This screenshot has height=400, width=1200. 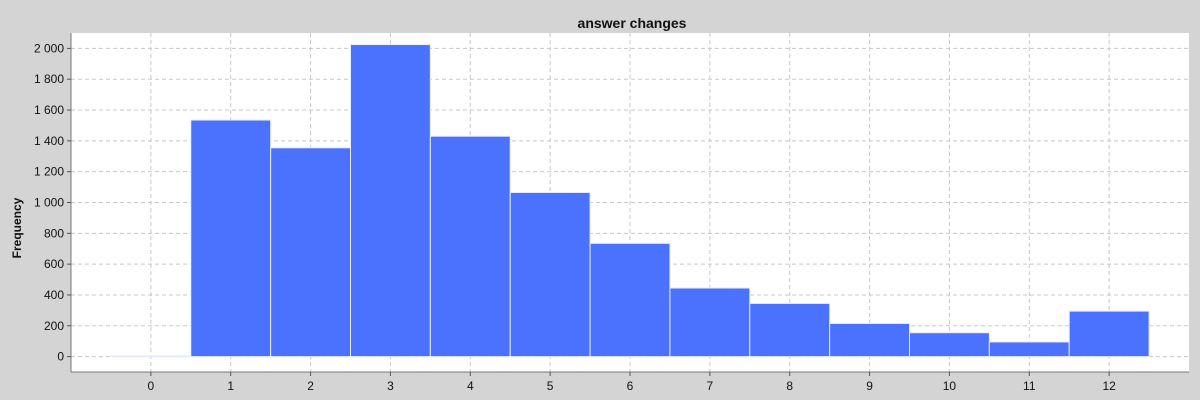 I want to click on y-tick-label: 1 800, so click(x=49, y=79).